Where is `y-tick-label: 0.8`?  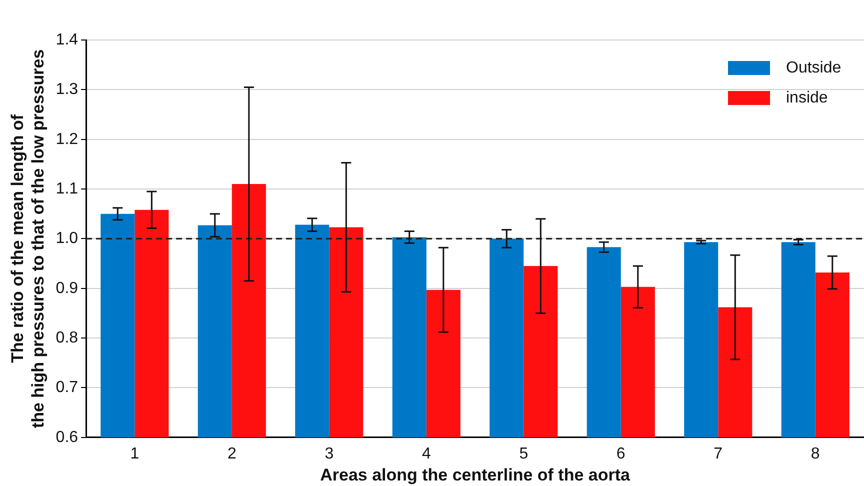 y-tick-label: 0.8 is located at coordinates (67, 337).